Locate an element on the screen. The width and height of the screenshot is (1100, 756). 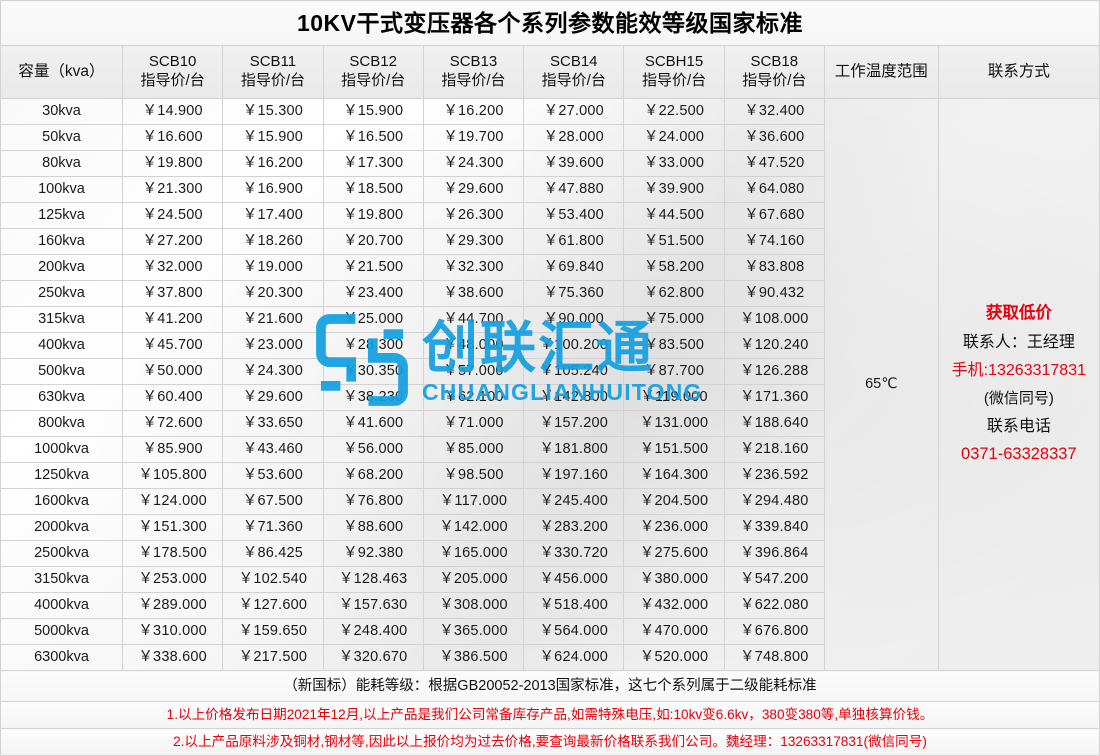
price-cell: ￥75.000 is located at coordinates (674, 319).